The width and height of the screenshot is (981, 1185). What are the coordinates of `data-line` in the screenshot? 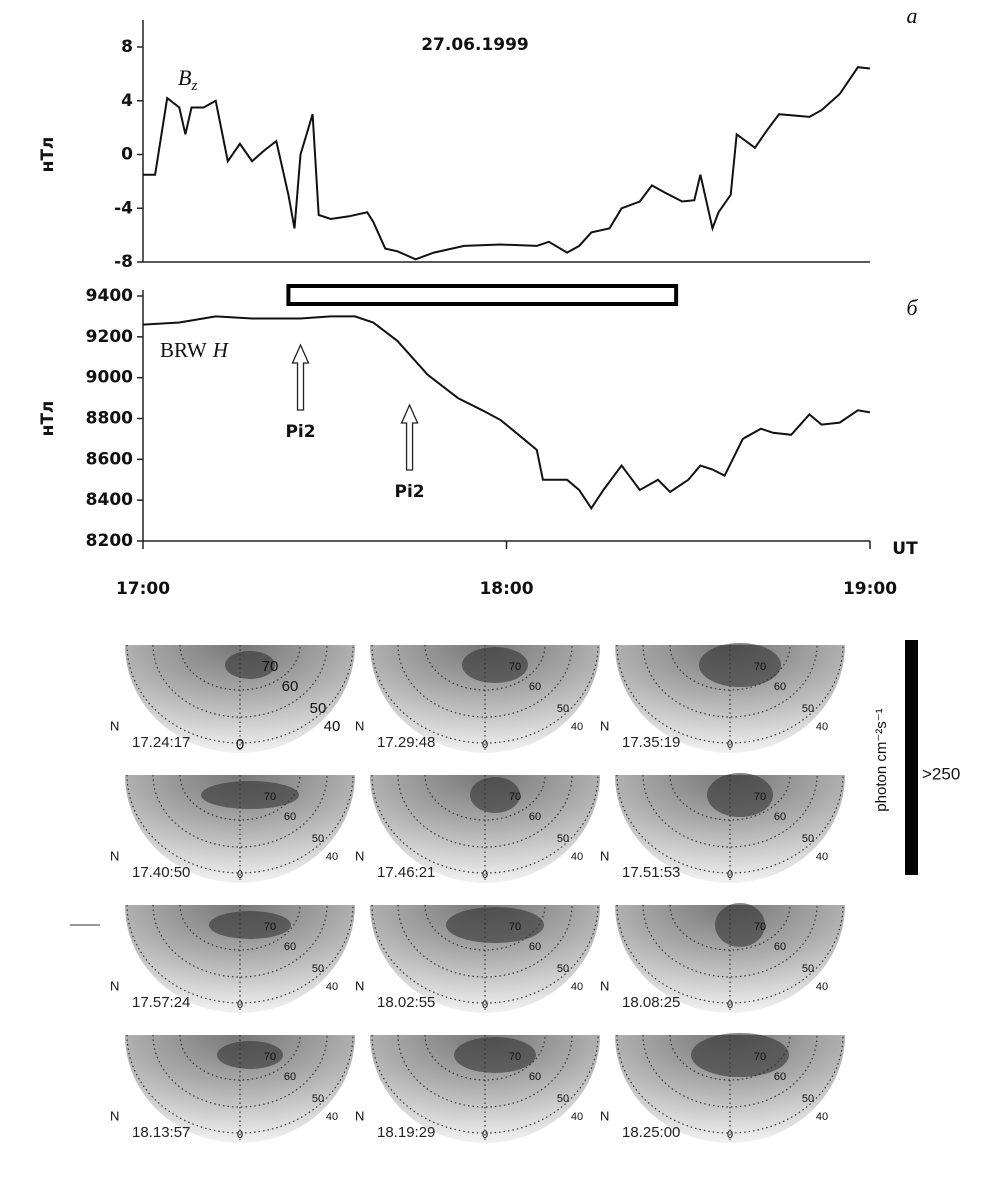 It's located at (506, 413).